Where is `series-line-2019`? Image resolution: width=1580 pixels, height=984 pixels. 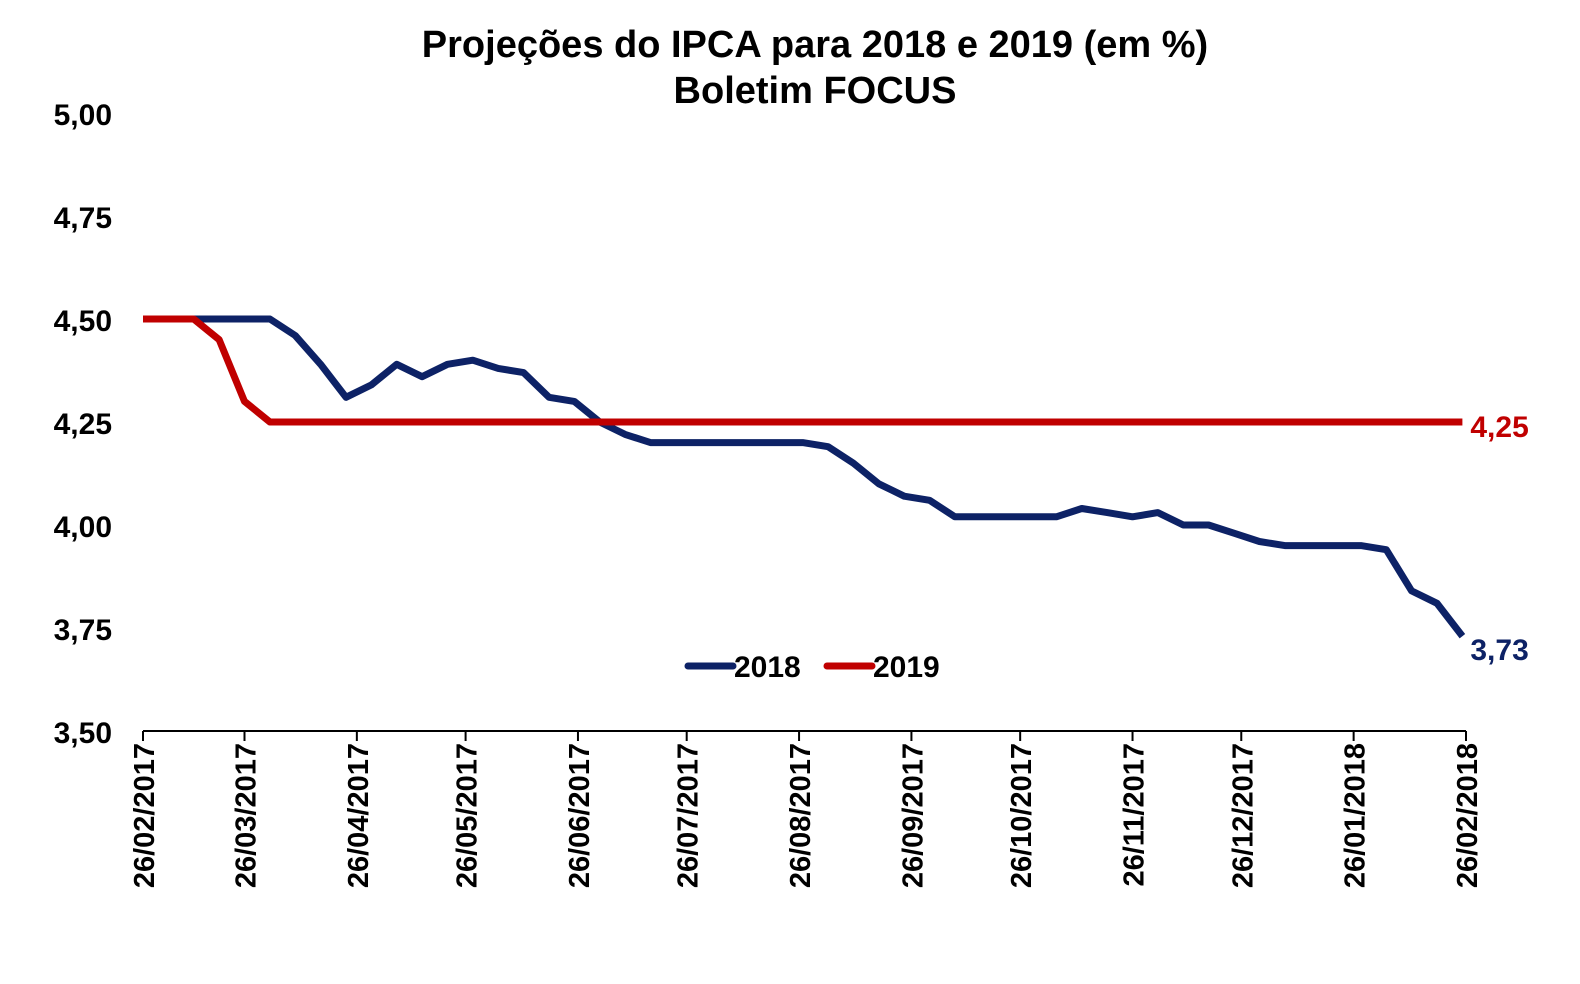
series-line-2019 is located at coordinates (803, 370).